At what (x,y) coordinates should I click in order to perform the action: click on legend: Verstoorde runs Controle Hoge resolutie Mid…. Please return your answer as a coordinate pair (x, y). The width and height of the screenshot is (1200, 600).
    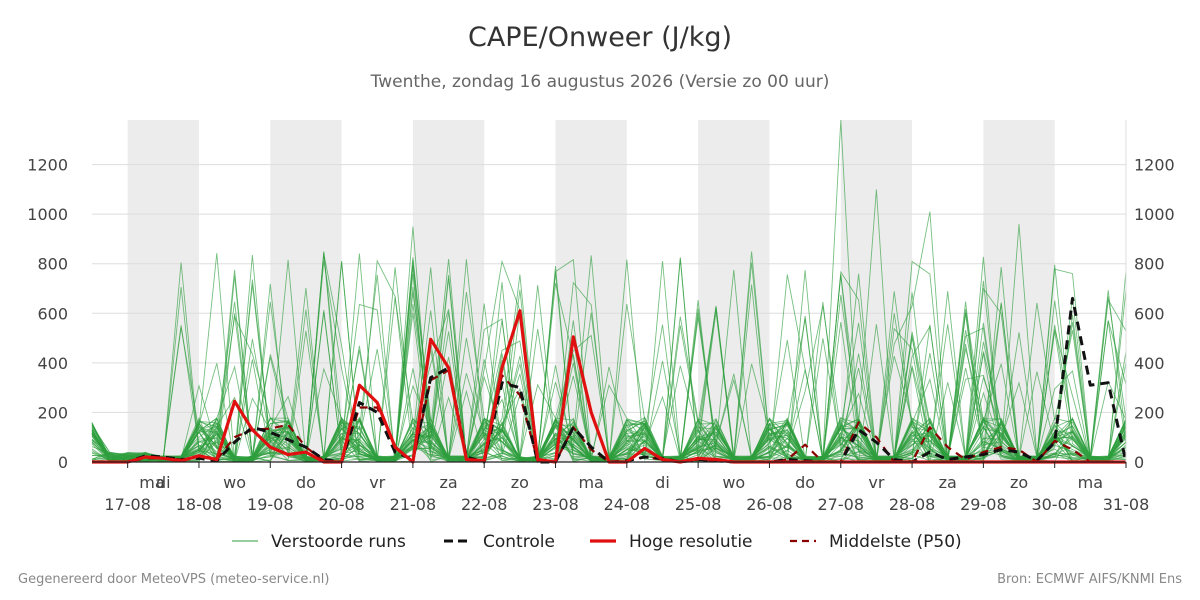
    Looking at the image, I should click on (597, 542).